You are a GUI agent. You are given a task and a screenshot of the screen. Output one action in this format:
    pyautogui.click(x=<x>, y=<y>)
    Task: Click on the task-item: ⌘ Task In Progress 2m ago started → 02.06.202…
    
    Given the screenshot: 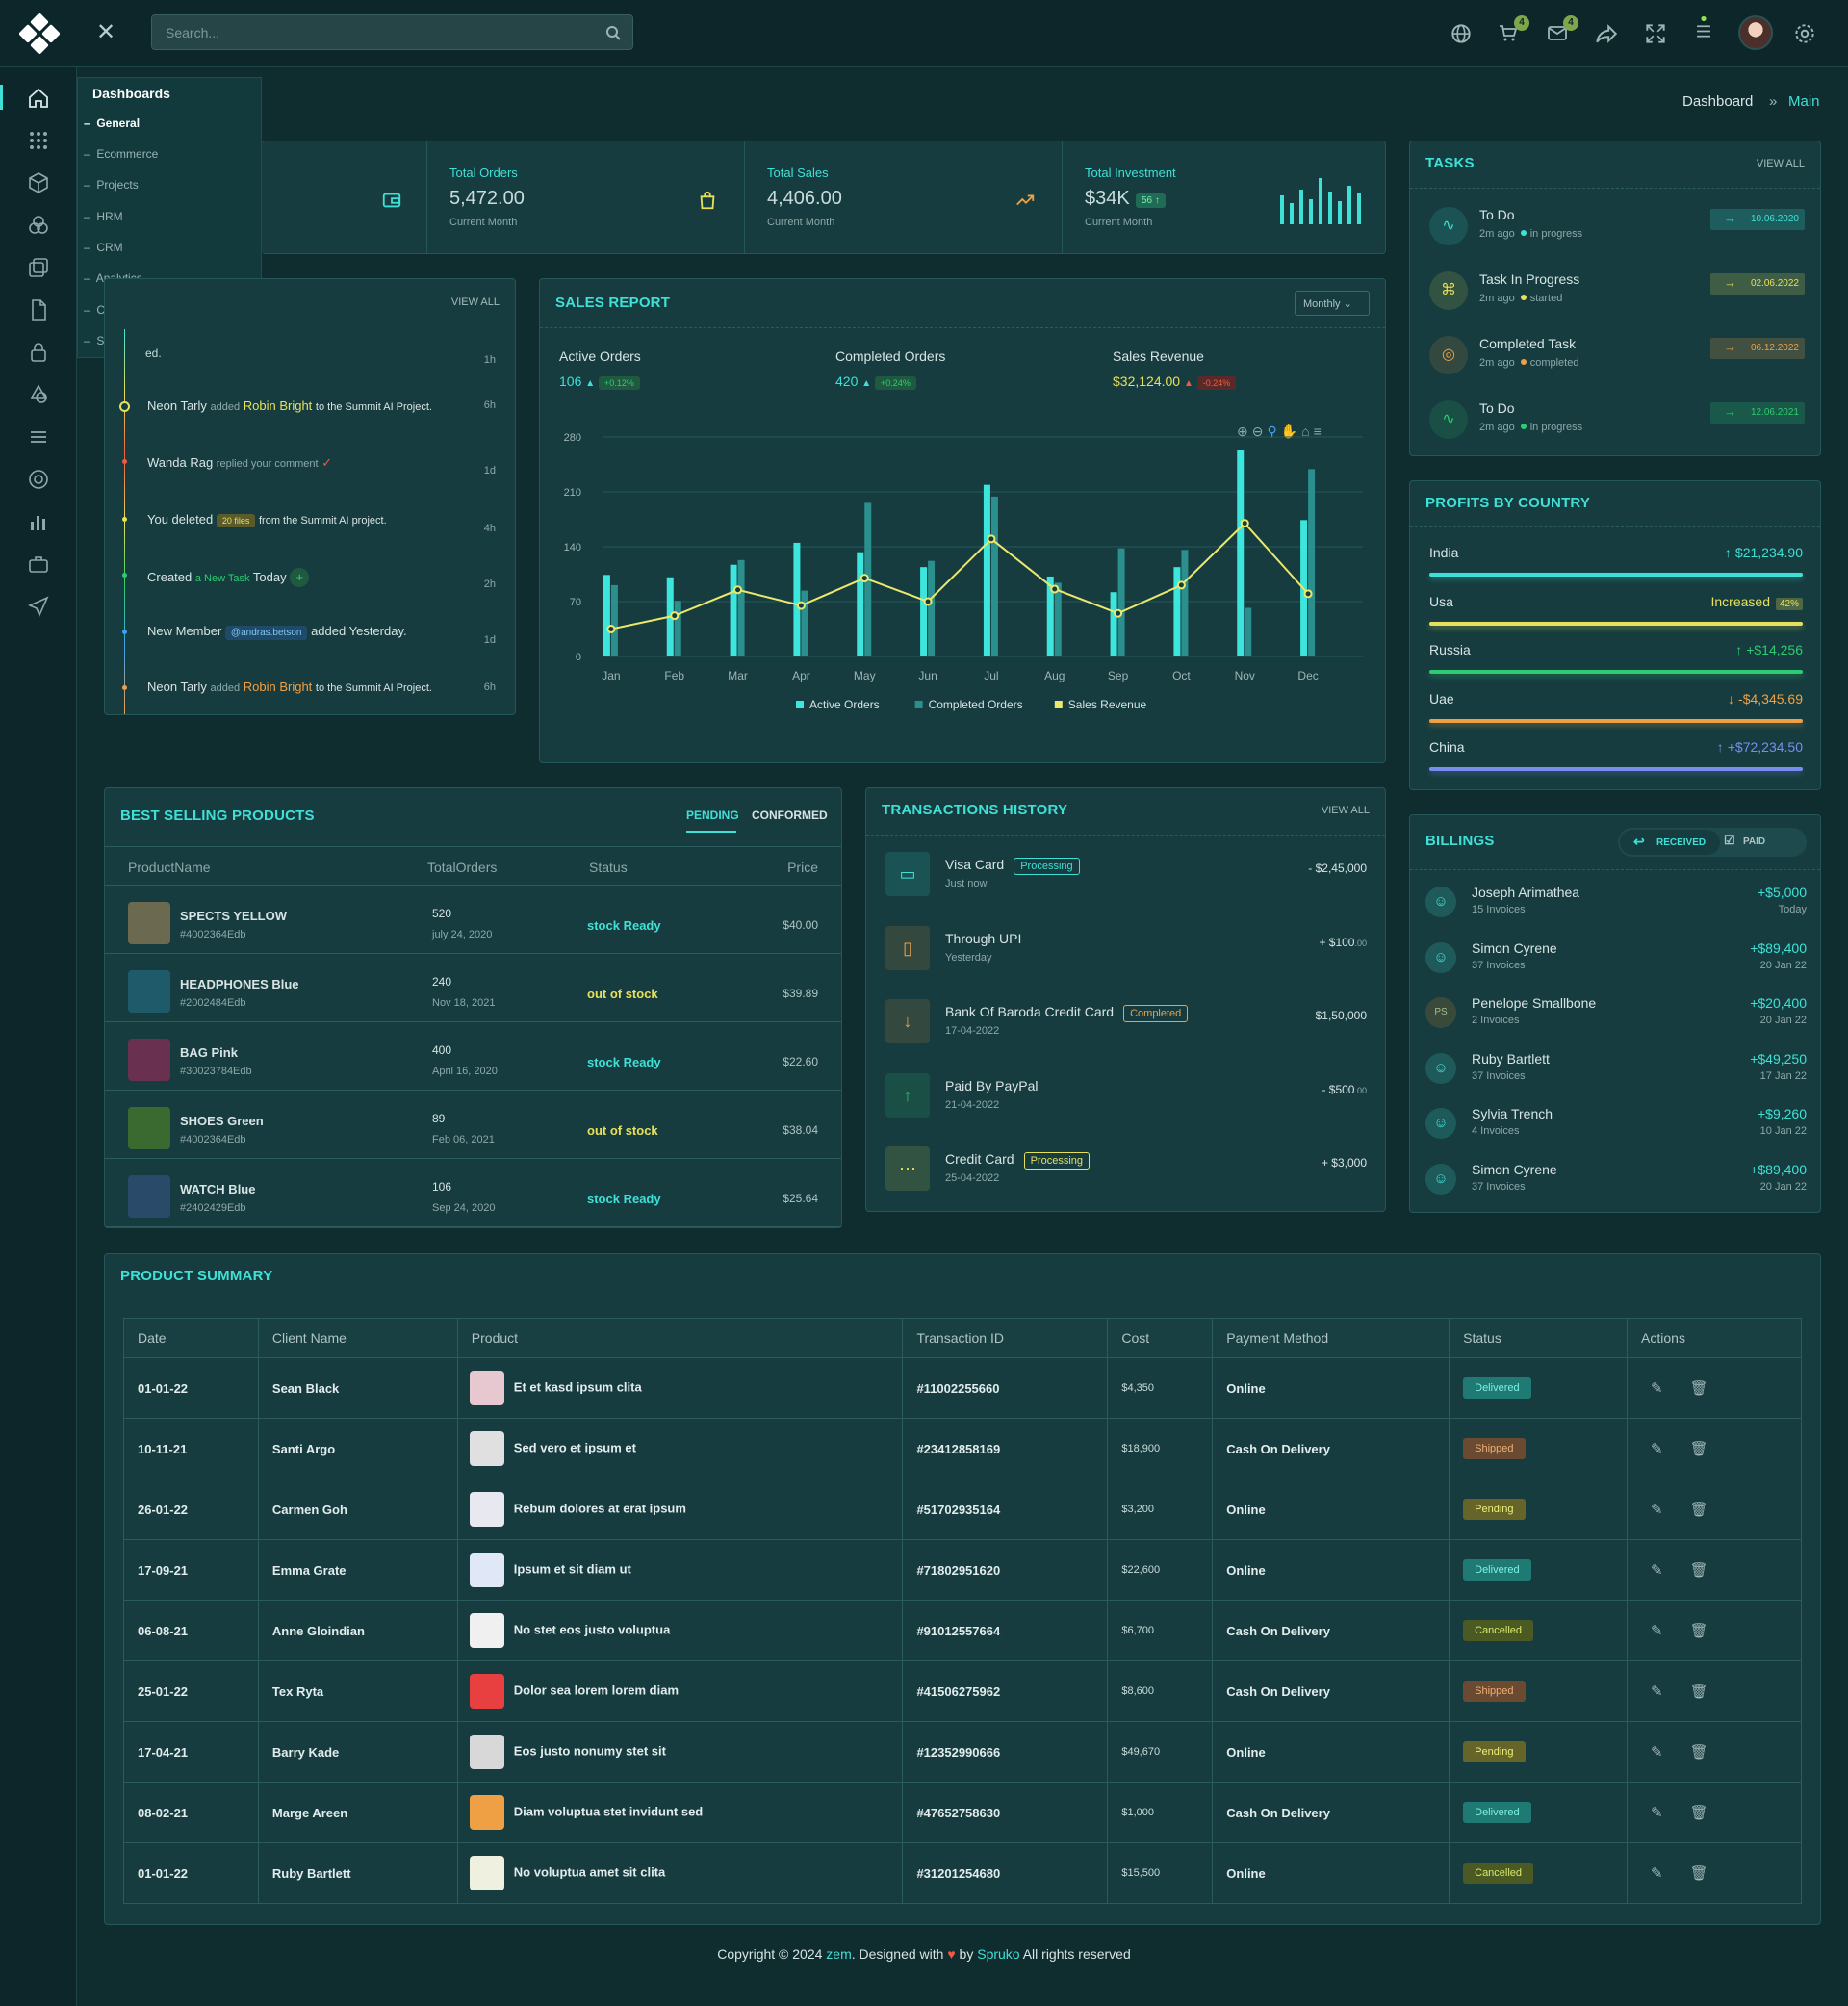 What is the action you would take?
    pyautogui.click(x=1617, y=293)
    